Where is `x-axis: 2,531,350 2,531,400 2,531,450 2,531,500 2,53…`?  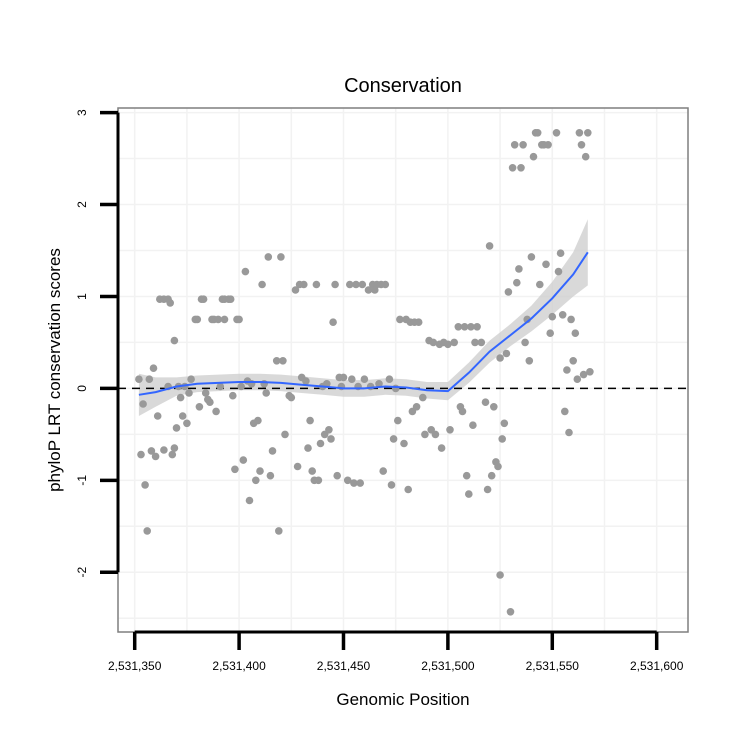
x-axis: 2,531,350 2,531,400 2,531,450 2,531,500 2,53… is located at coordinates (396, 651).